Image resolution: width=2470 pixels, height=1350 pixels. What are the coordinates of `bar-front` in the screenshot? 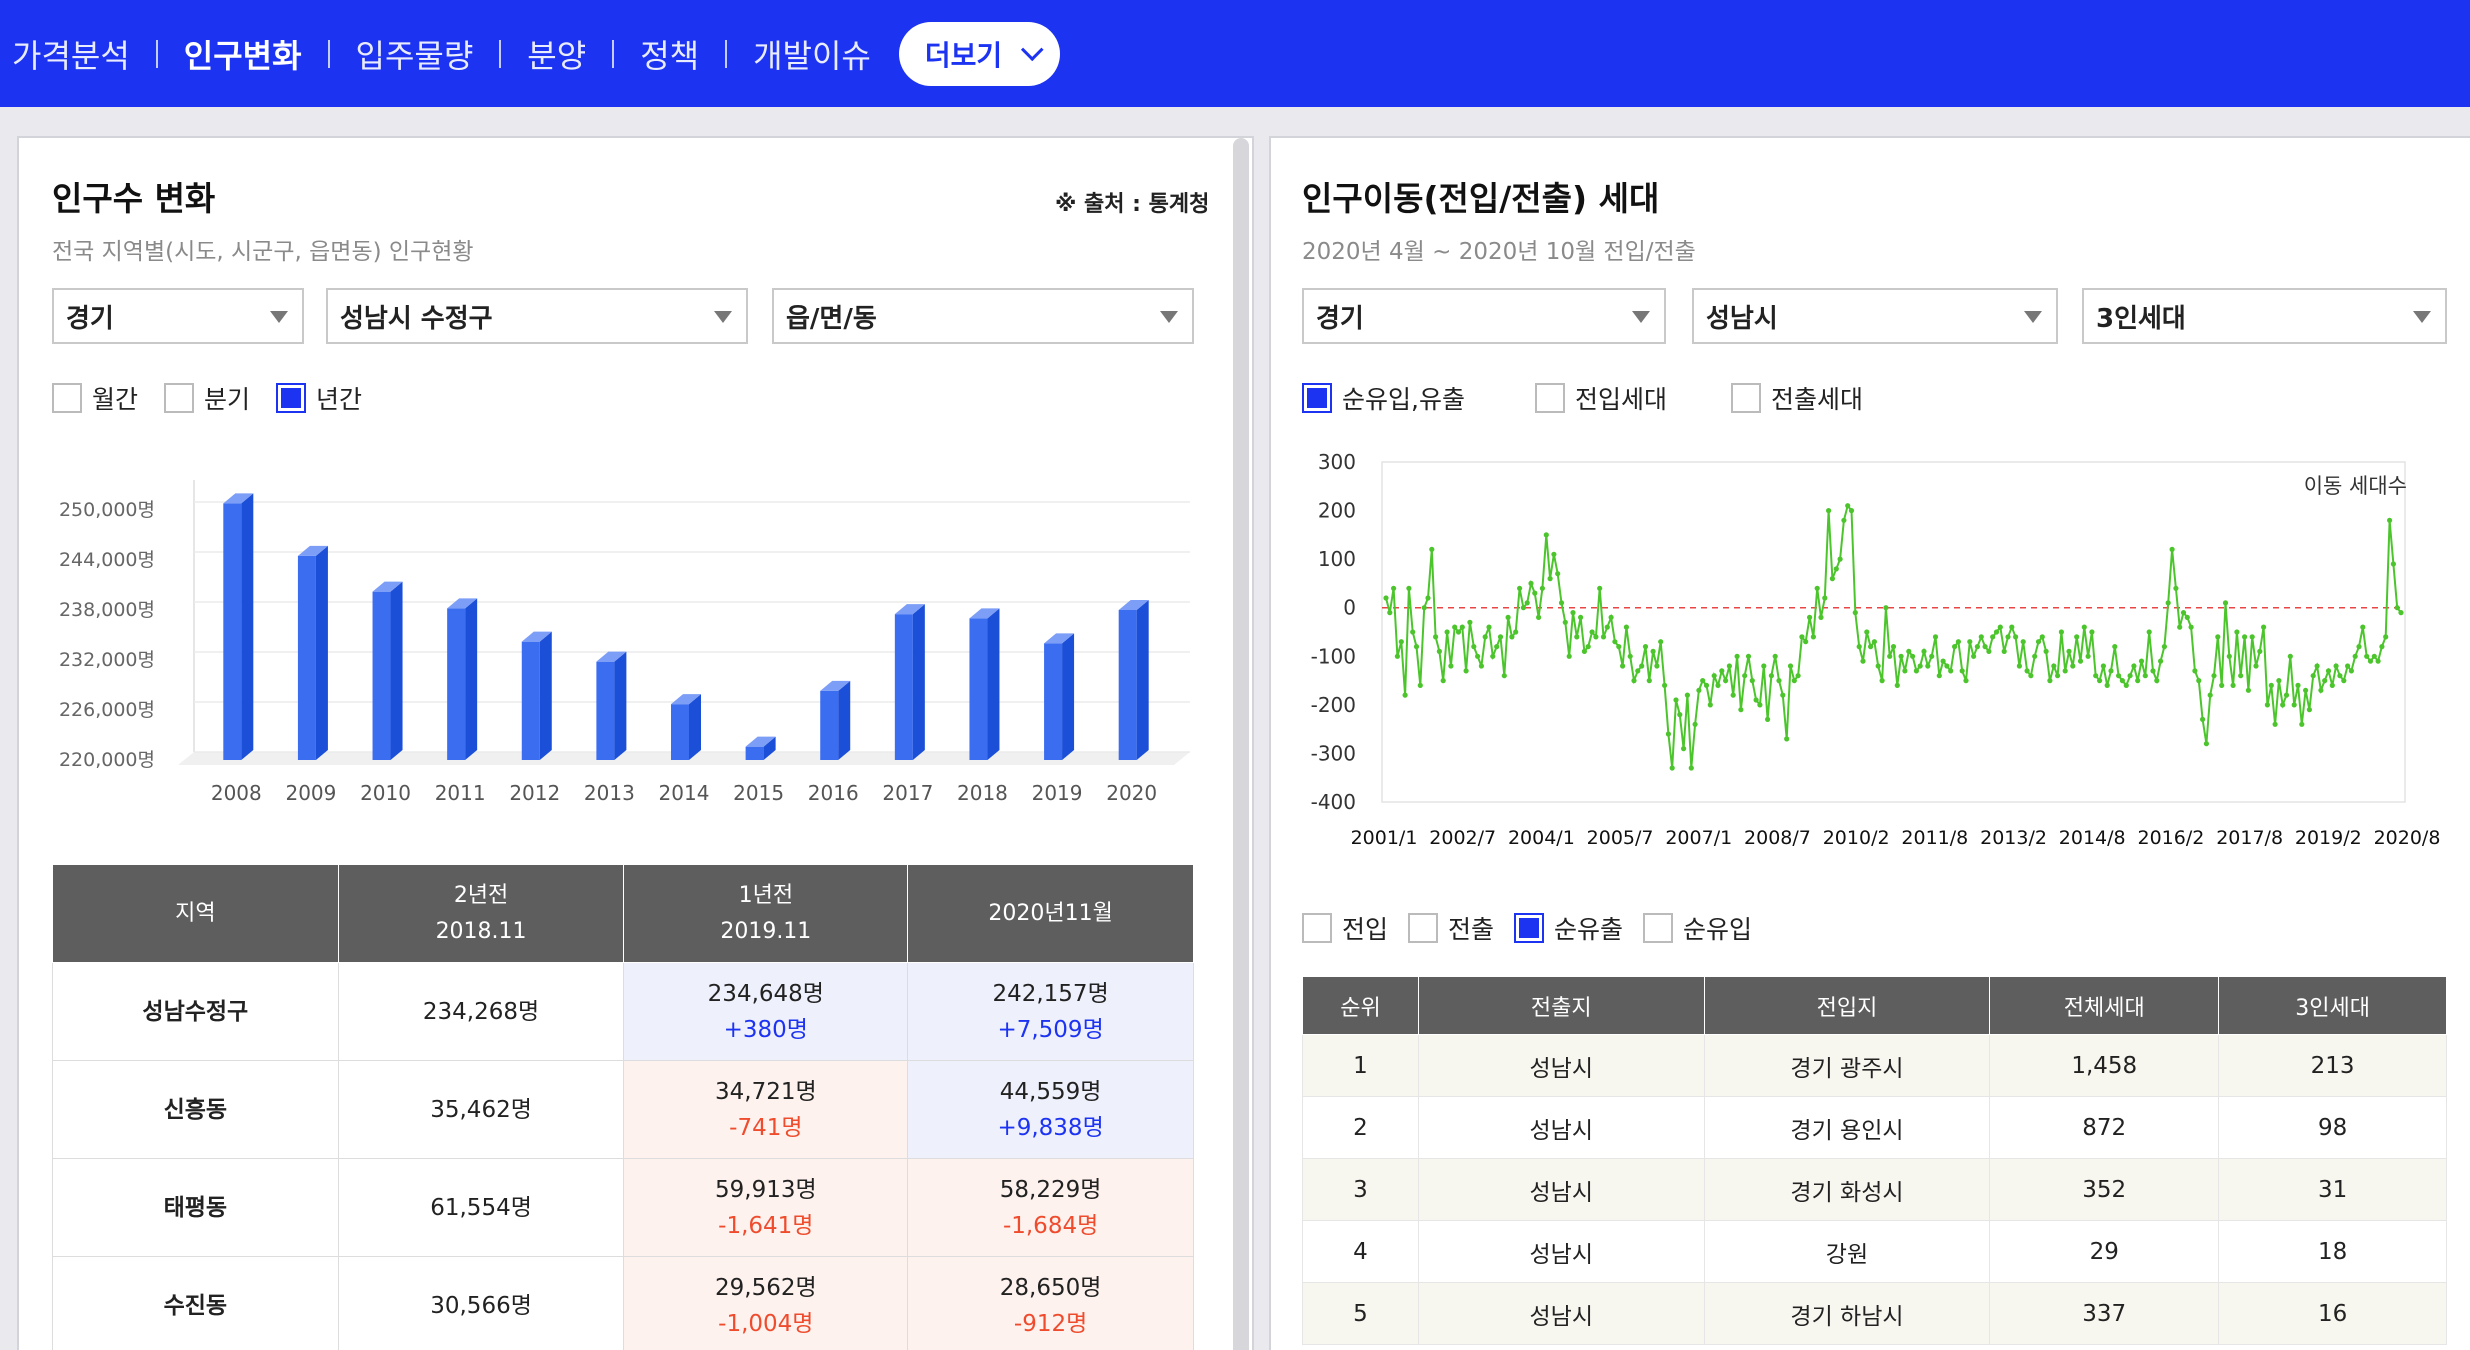 It's located at (978, 689).